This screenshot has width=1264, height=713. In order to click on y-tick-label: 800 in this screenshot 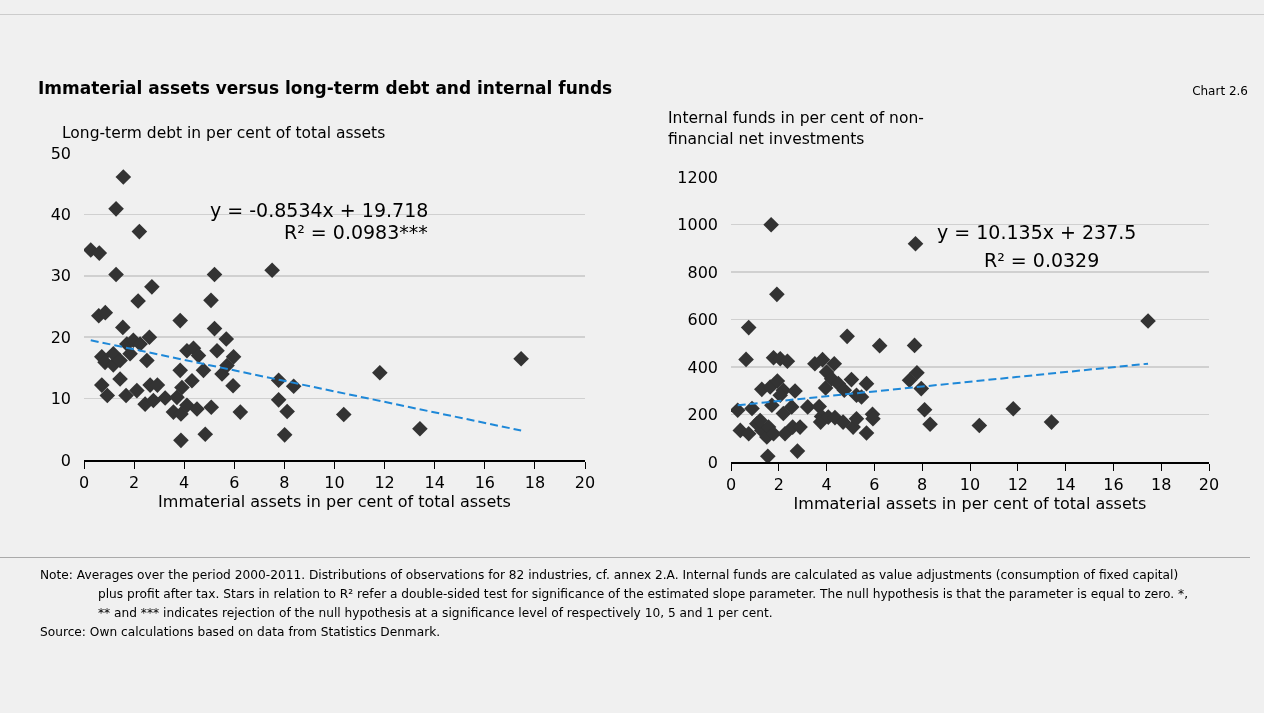, I will do `click(702, 272)`.